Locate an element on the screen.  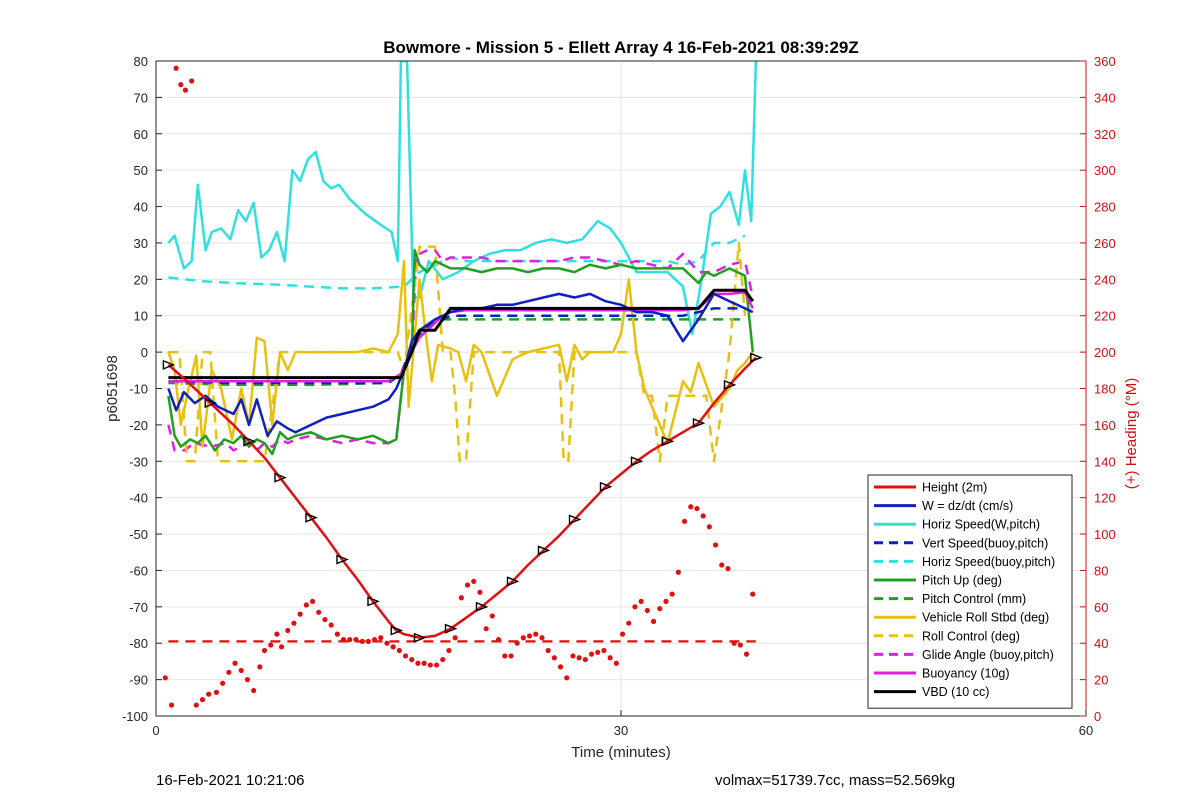
legend-label: Buoyancy (10g) is located at coordinates (966, 674).